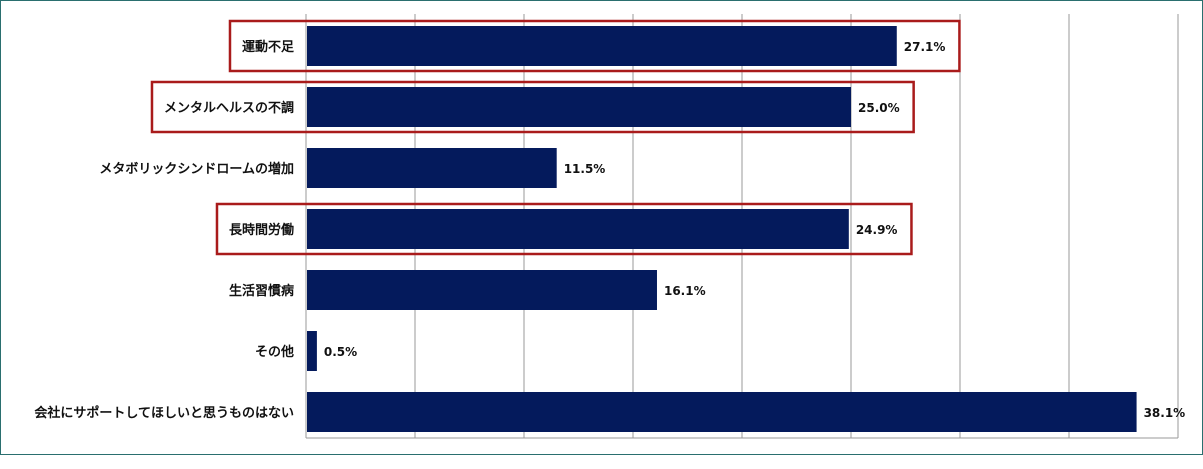 This screenshot has width=1203, height=469. Describe the element at coordinates (261, 291) in the screenshot. I see `category-label: 生活習慣病` at that location.